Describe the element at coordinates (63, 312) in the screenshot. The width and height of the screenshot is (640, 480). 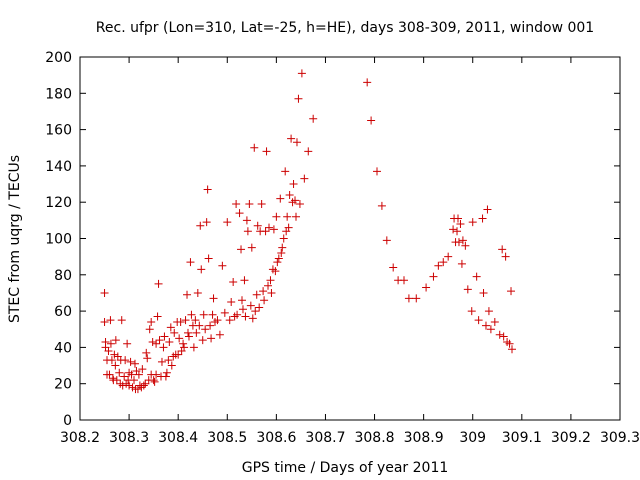
I see `y-tick-label: 60` at that location.